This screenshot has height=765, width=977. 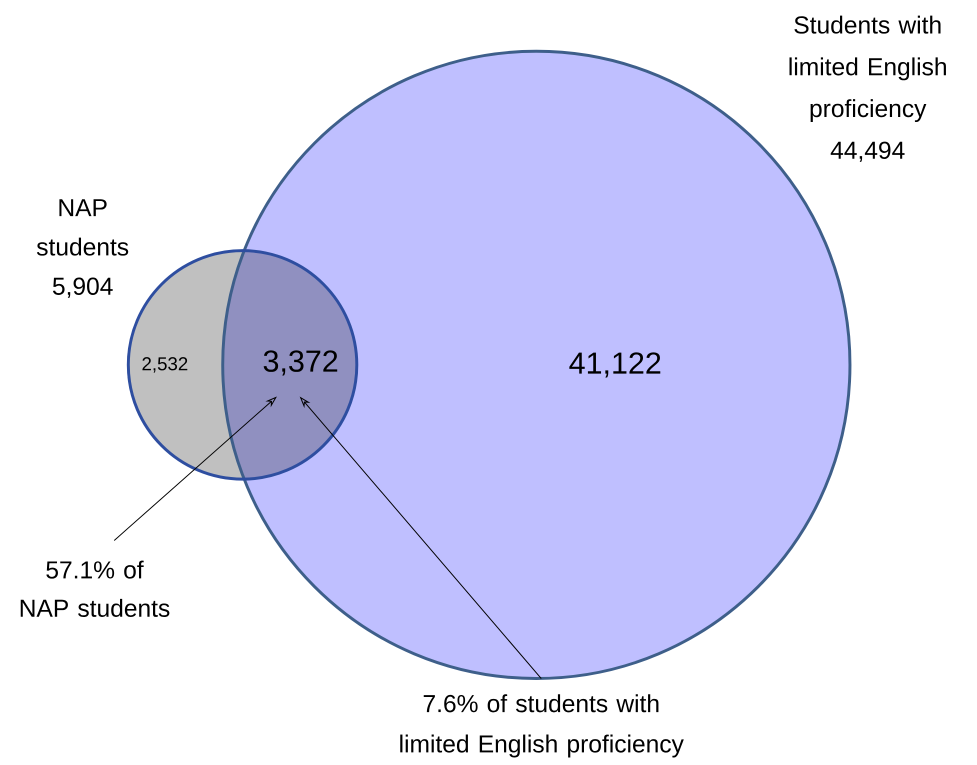 I want to click on data-label: 5,904, so click(x=82, y=287).